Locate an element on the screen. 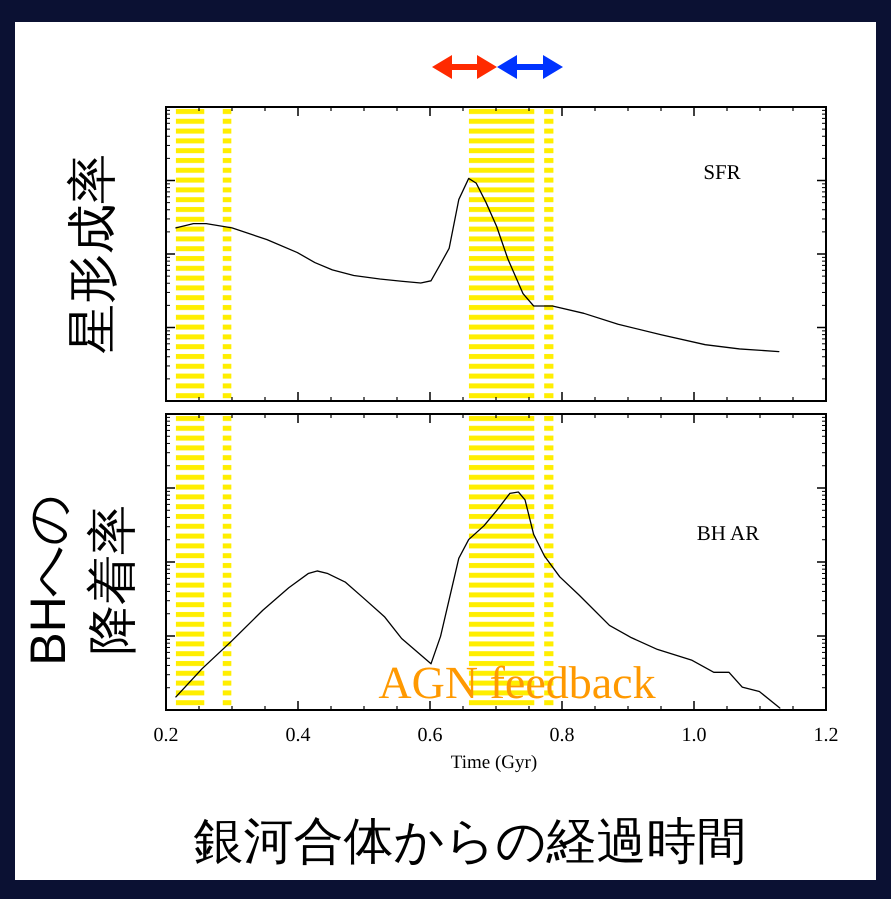 The height and width of the screenshot is (899, 891). text: BH AR is located at coordinates (728, 533).